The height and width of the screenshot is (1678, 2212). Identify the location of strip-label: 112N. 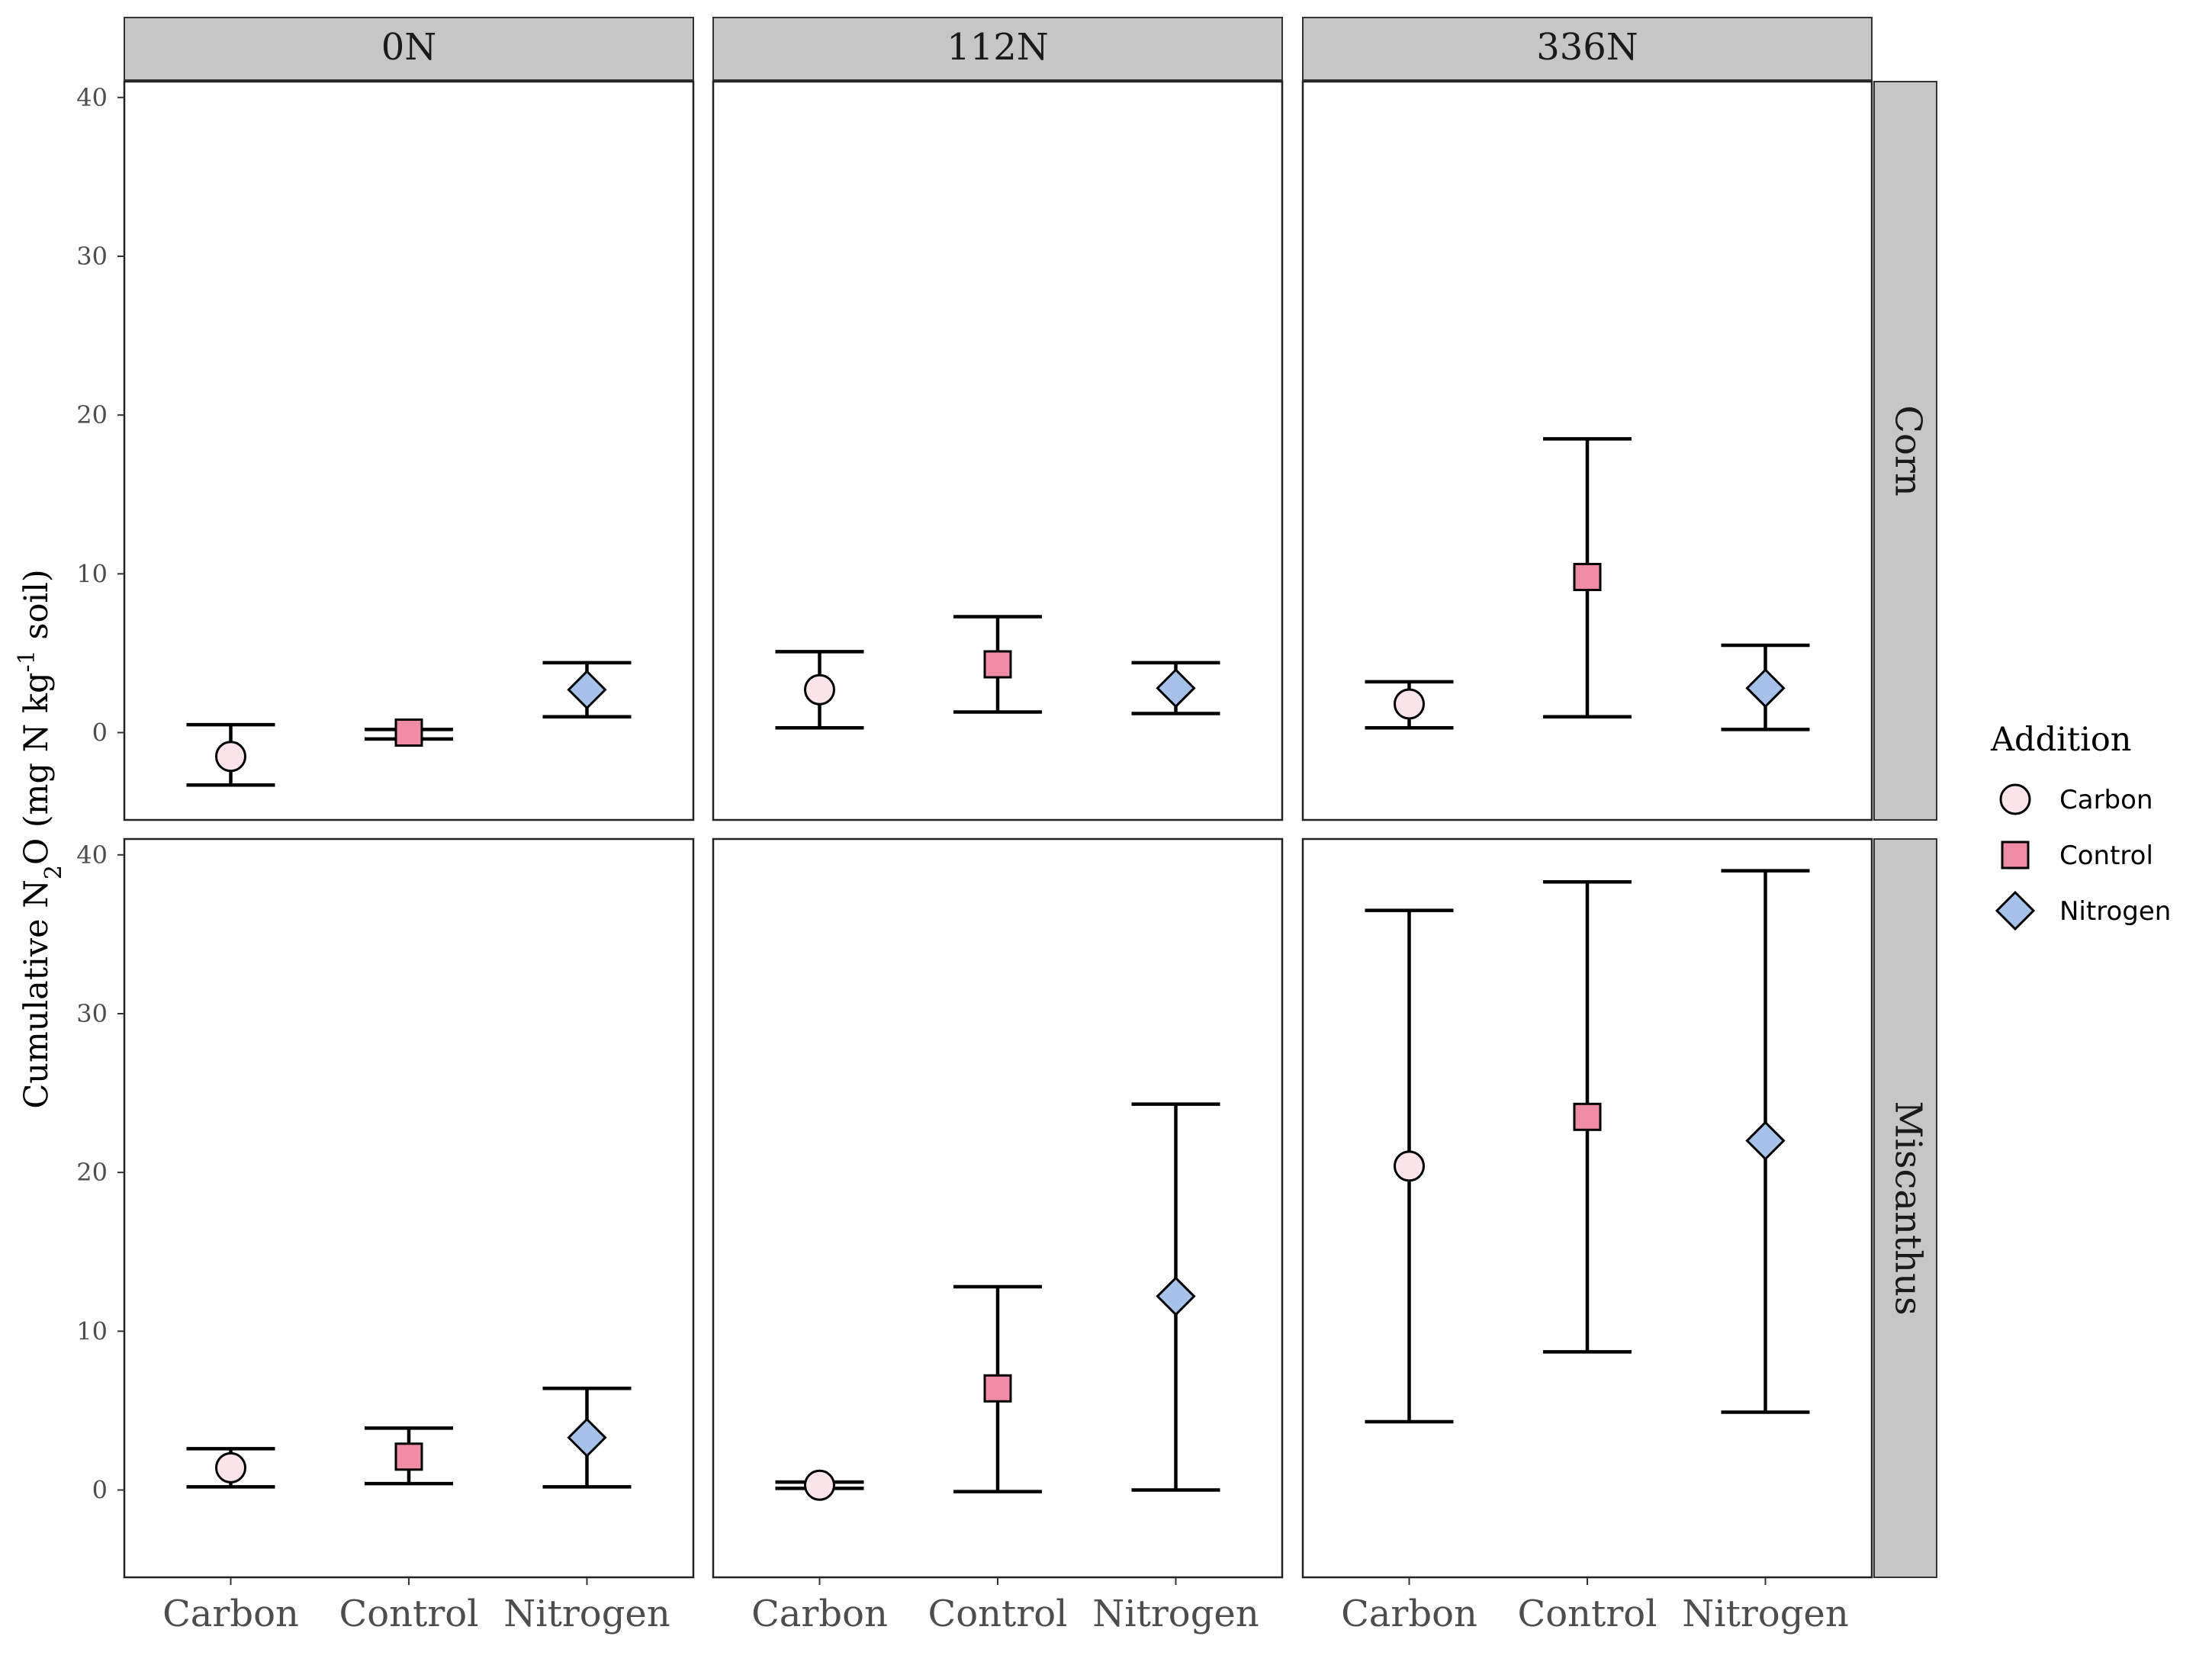
(998, 47).